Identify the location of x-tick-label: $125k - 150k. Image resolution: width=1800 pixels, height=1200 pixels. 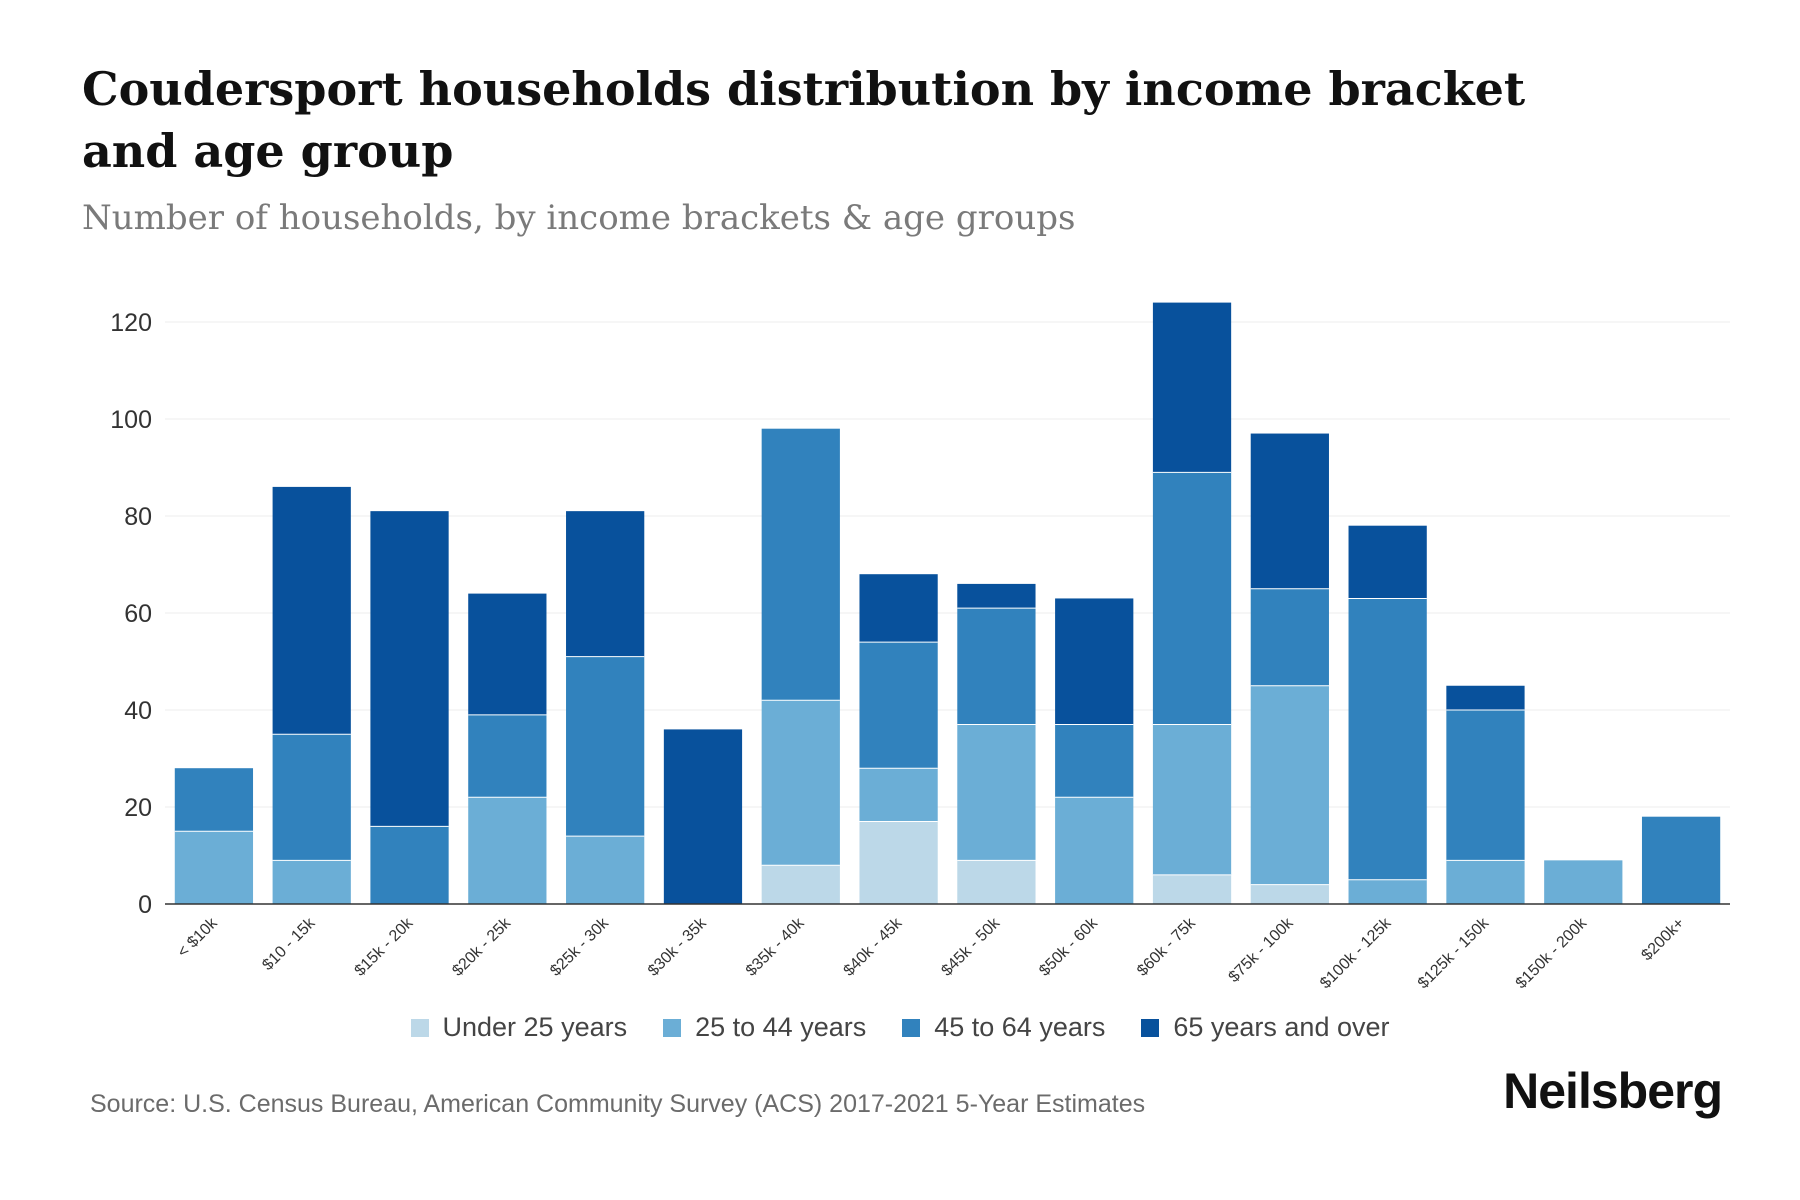
(1454, 953).